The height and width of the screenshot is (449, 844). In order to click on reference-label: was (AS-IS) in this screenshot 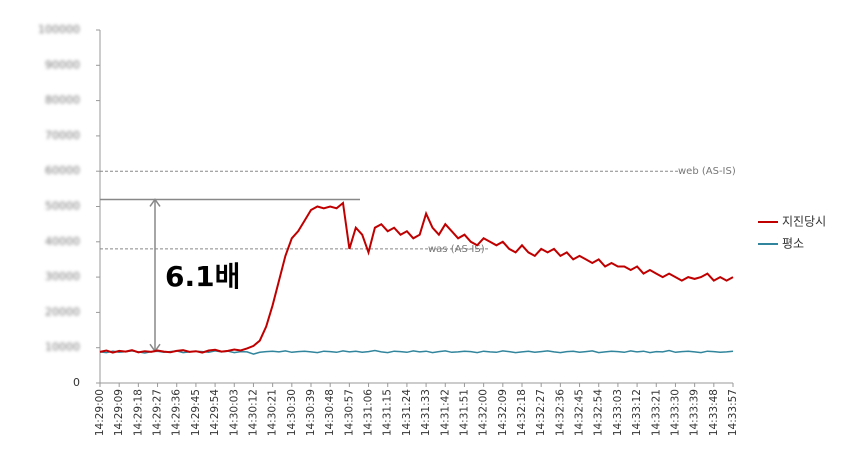, I will do `click(456, 249)`.